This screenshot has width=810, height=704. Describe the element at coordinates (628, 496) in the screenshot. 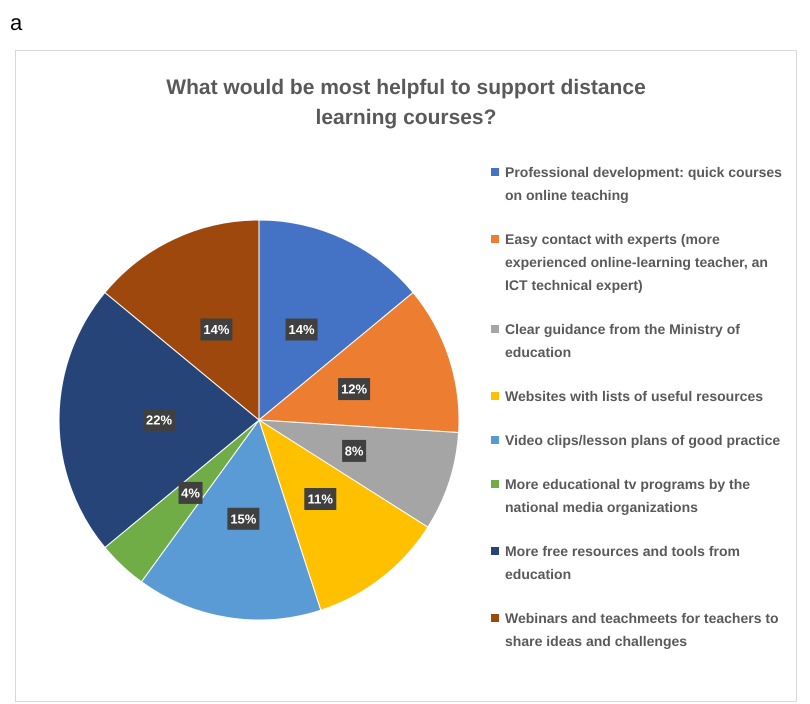

I see `legend-label: More educational tv programs by the national media organizations` at that location.